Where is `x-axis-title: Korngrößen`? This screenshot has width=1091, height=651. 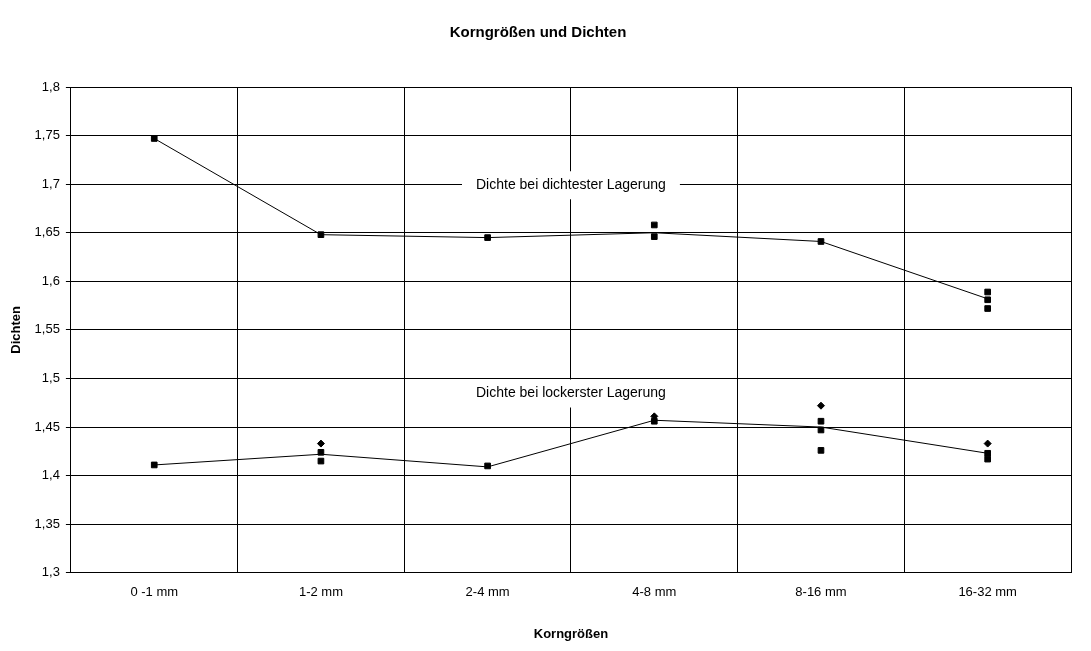
x-axis-title: Korngrößen is located at coordinates (571, 633).